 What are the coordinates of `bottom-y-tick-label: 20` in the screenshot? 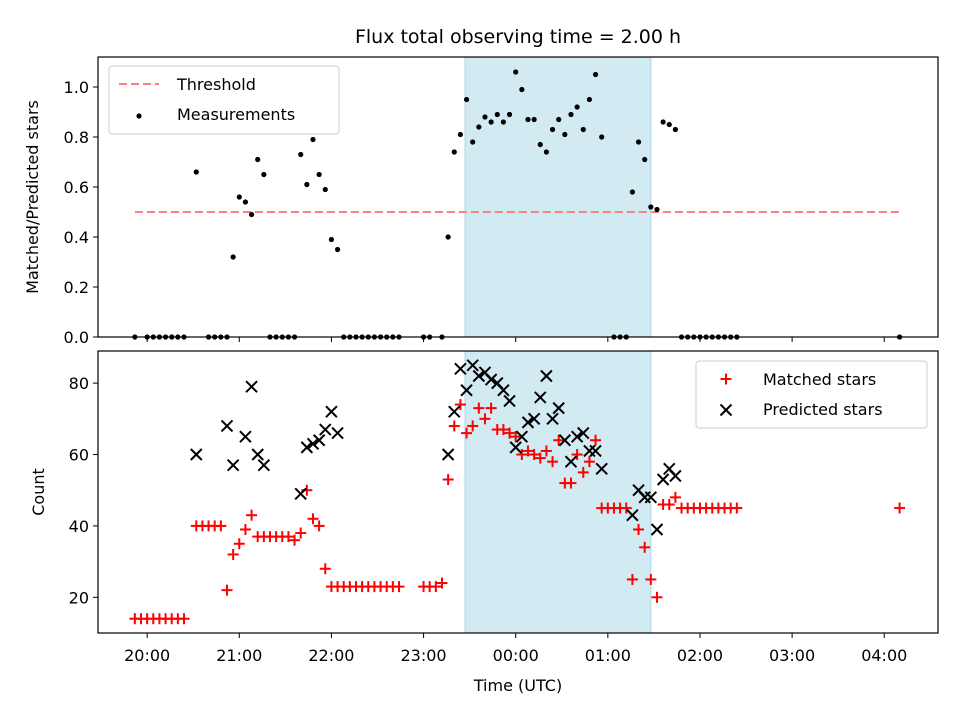 It's located at (79, 597).